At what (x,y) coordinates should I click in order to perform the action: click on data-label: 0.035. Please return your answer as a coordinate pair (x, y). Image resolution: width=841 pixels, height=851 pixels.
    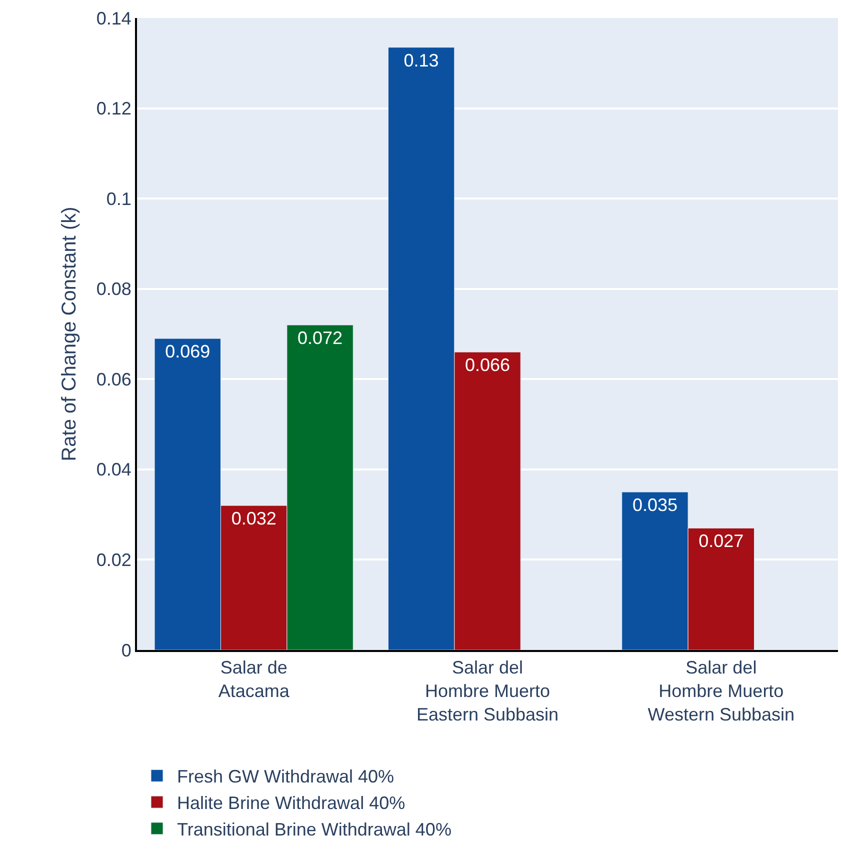
    Looking at the image, I should click on (655, 505).